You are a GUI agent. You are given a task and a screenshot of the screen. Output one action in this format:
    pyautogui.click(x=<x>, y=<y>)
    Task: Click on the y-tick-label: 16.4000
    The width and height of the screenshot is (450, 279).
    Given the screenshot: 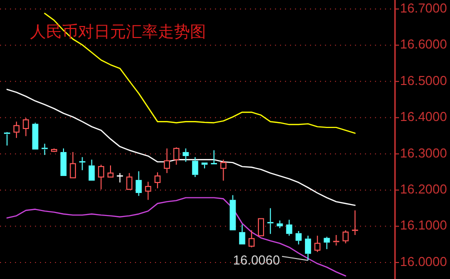 What is the action you would take?
    pyautogui.click(x=423, y=116)
    